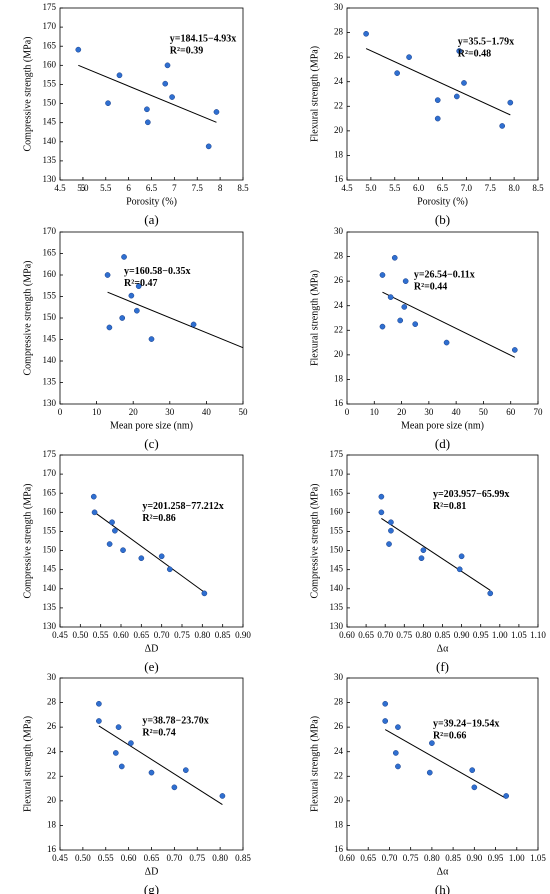  I want to click on r-squared: R²=0.48, so click(474, 54).